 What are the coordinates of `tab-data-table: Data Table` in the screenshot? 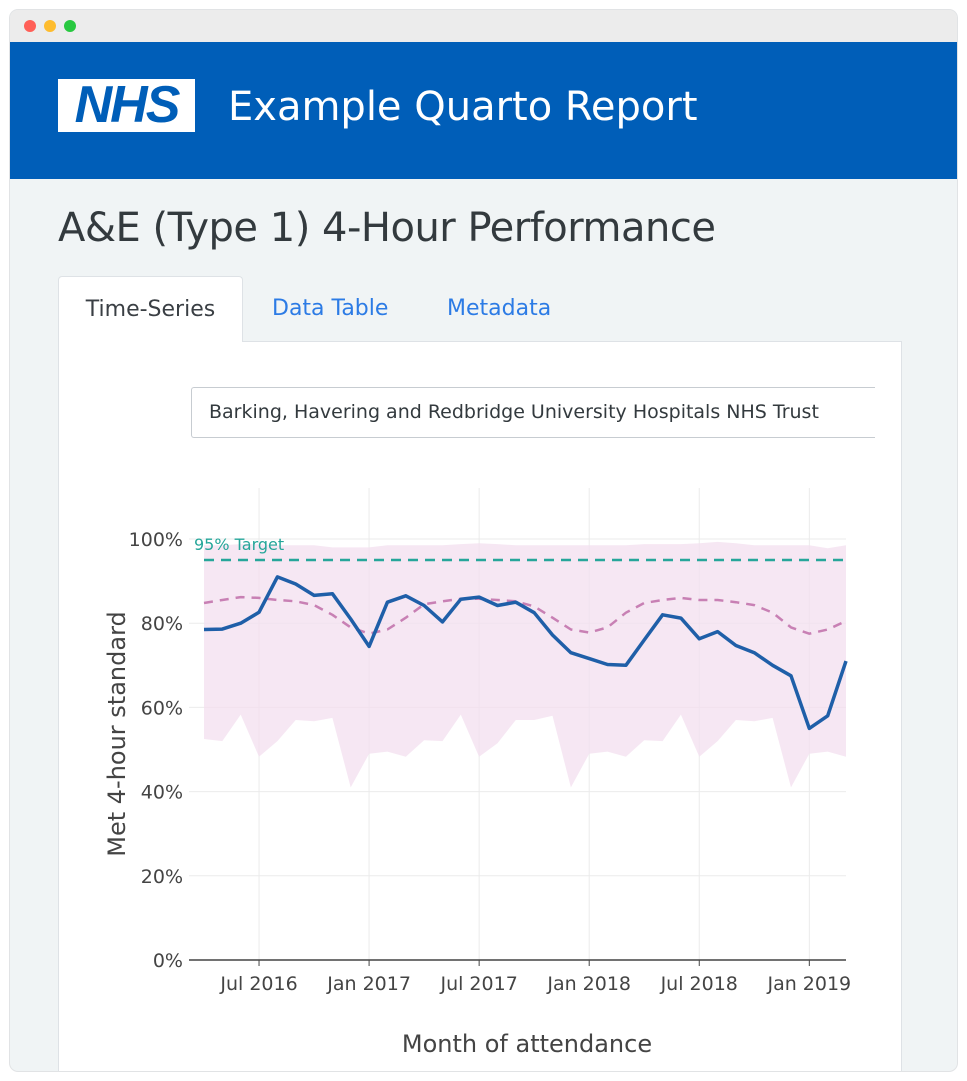 It's located at (330, 308).